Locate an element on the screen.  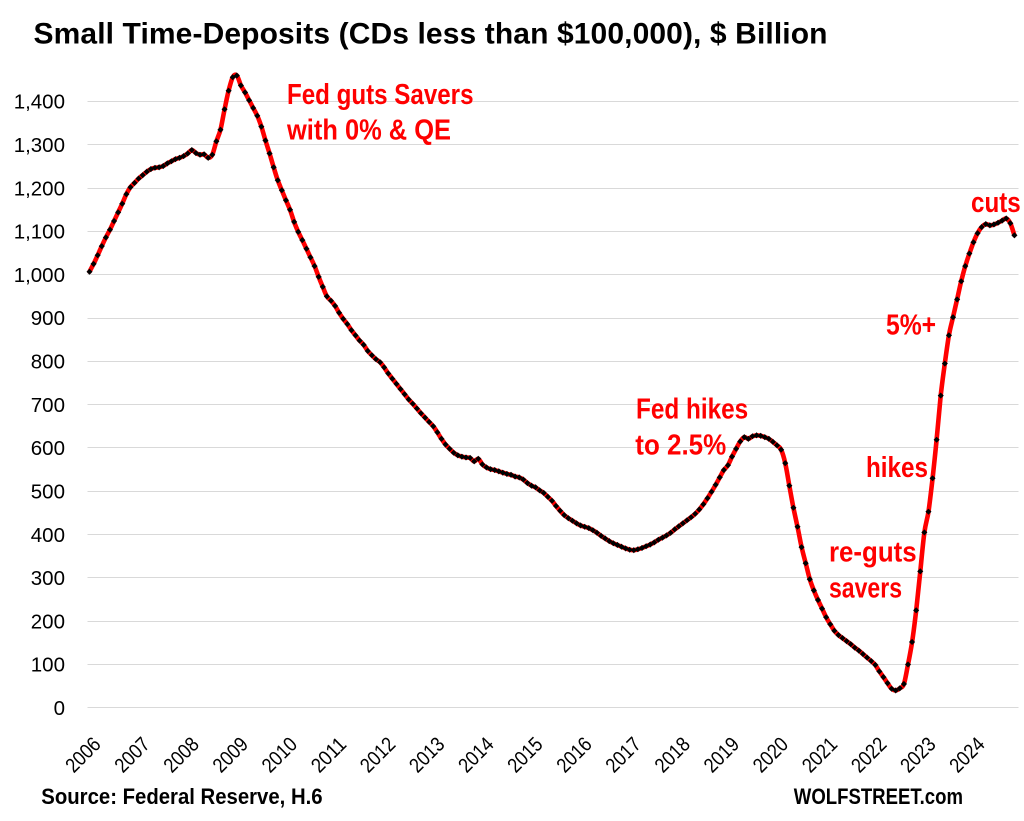
svg-text: 2018 is located at coordinates (672, 755).